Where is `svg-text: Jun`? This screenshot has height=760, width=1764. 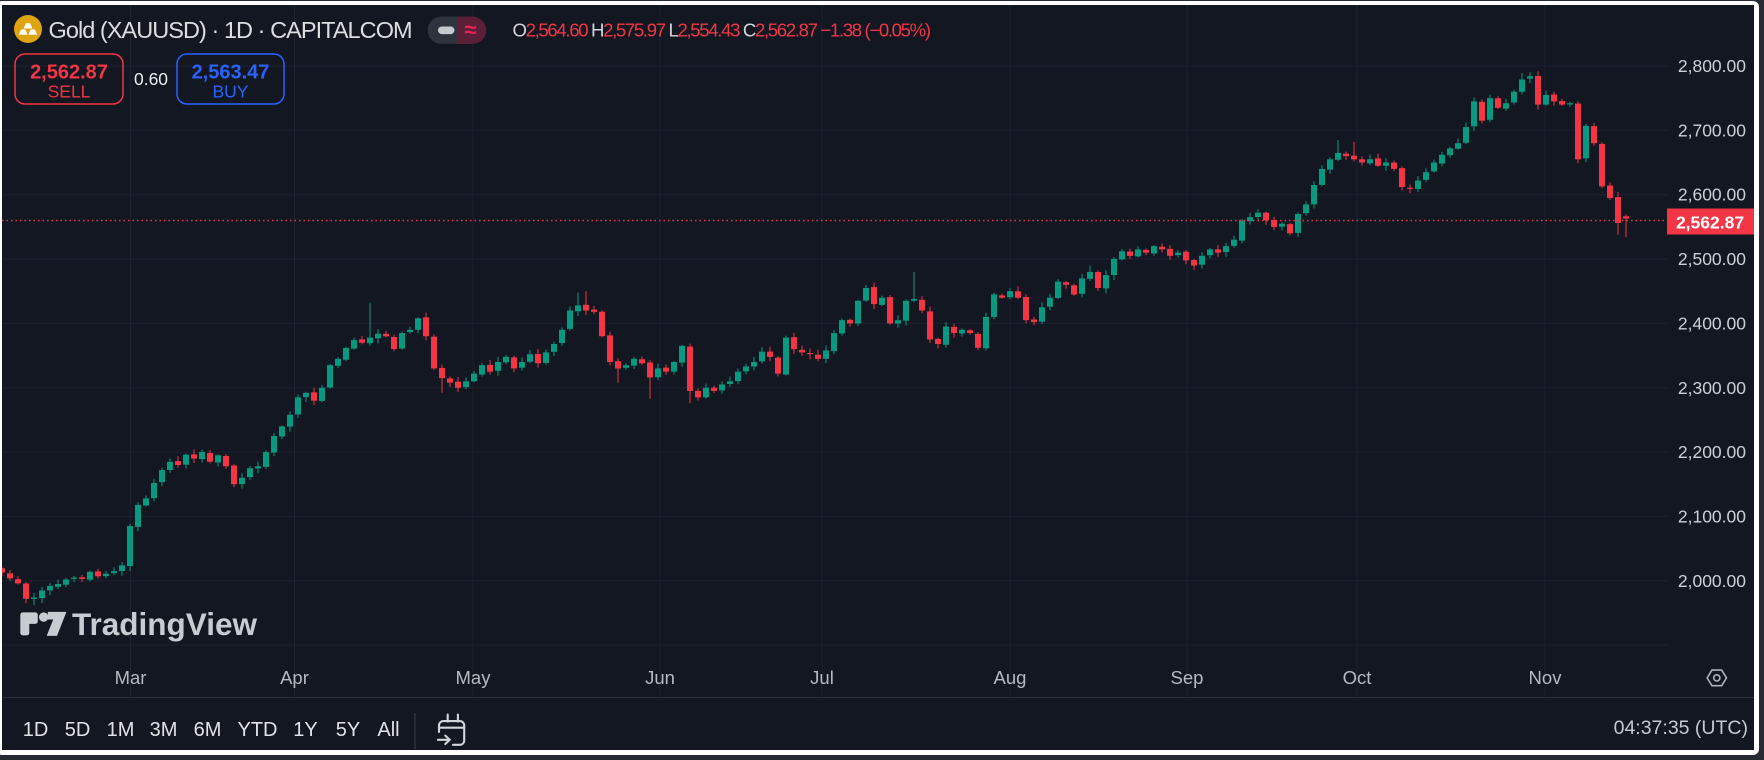
svg-text: Jun is located at coordinates (660, 677).